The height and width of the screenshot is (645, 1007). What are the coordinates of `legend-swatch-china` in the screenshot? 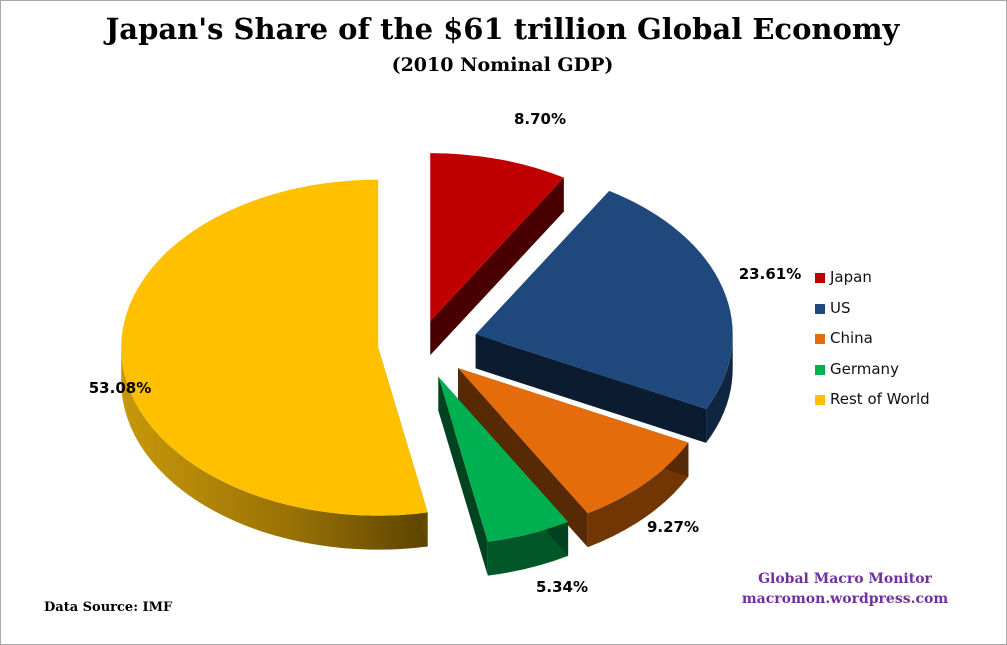 It's located at (820, 339).